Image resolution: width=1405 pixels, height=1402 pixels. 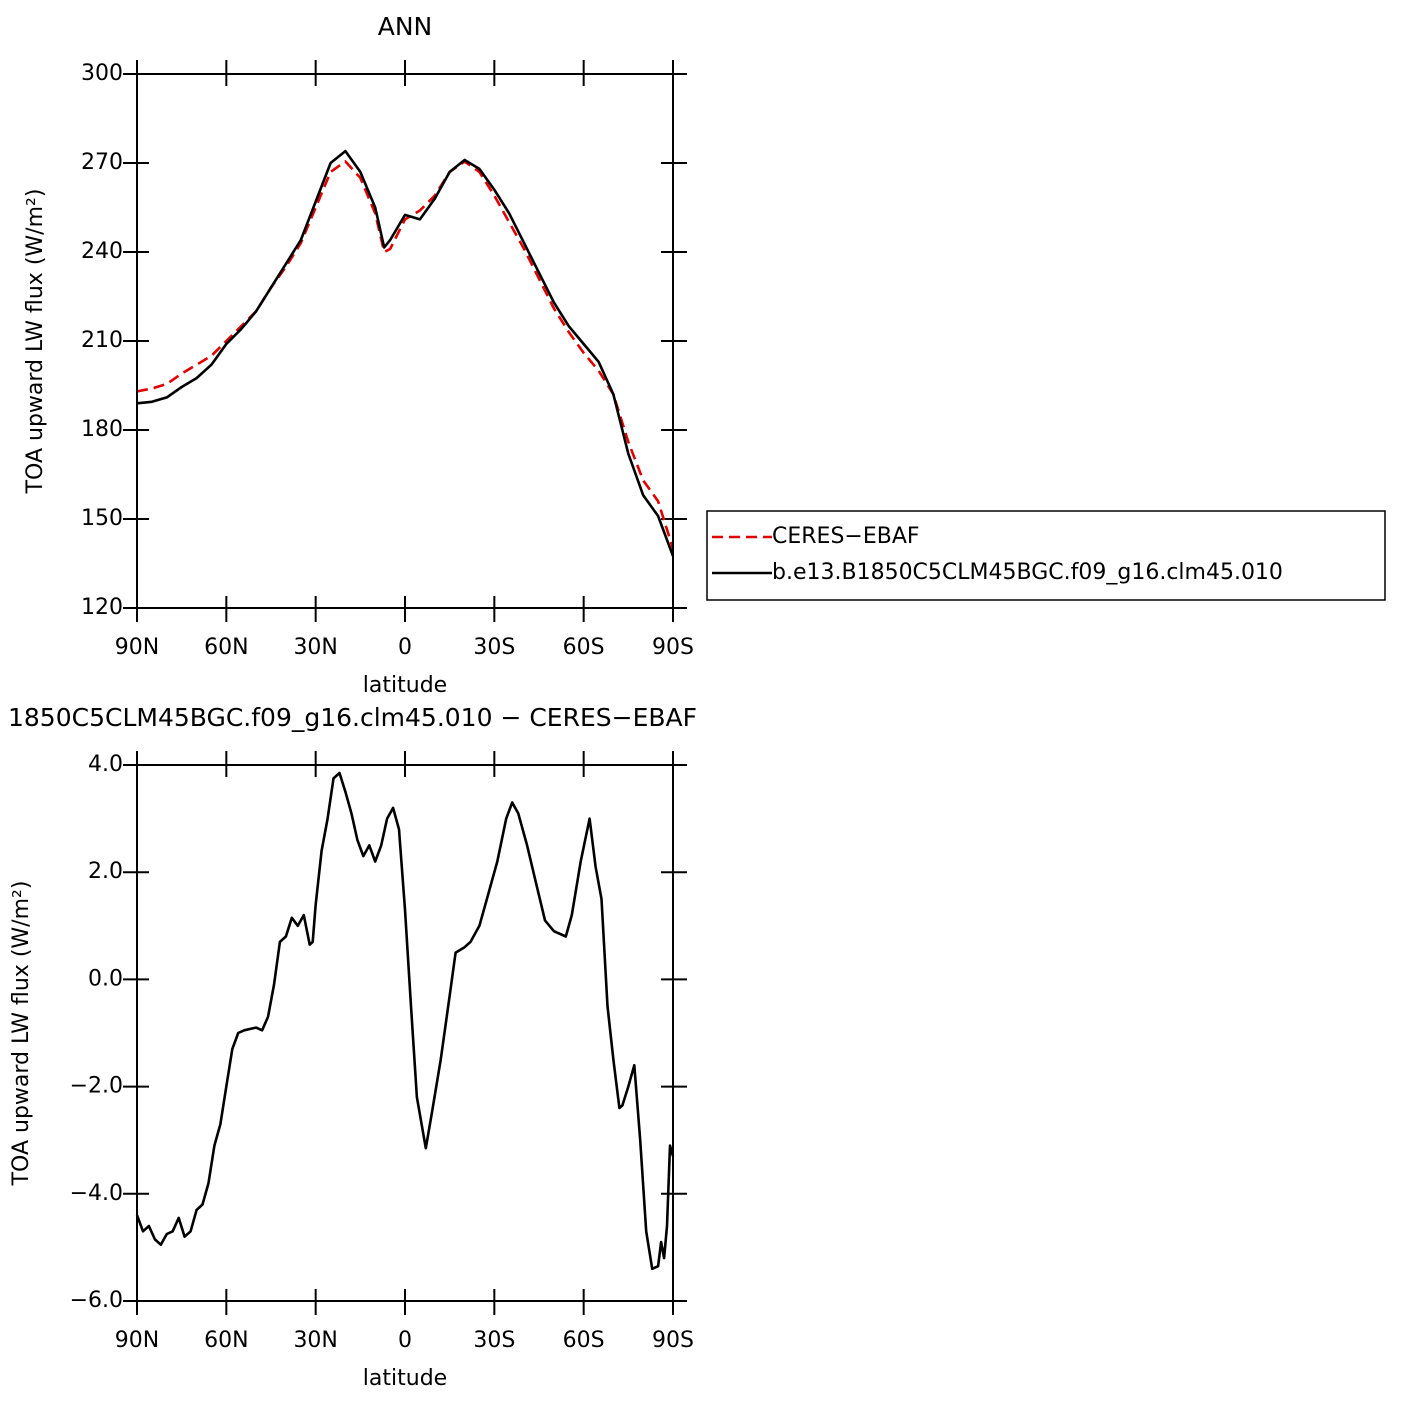 What do you see at coordinates (102, 73) in the screenshot?
I see `y-tick-label: 300` at bounding box center [102, 73].